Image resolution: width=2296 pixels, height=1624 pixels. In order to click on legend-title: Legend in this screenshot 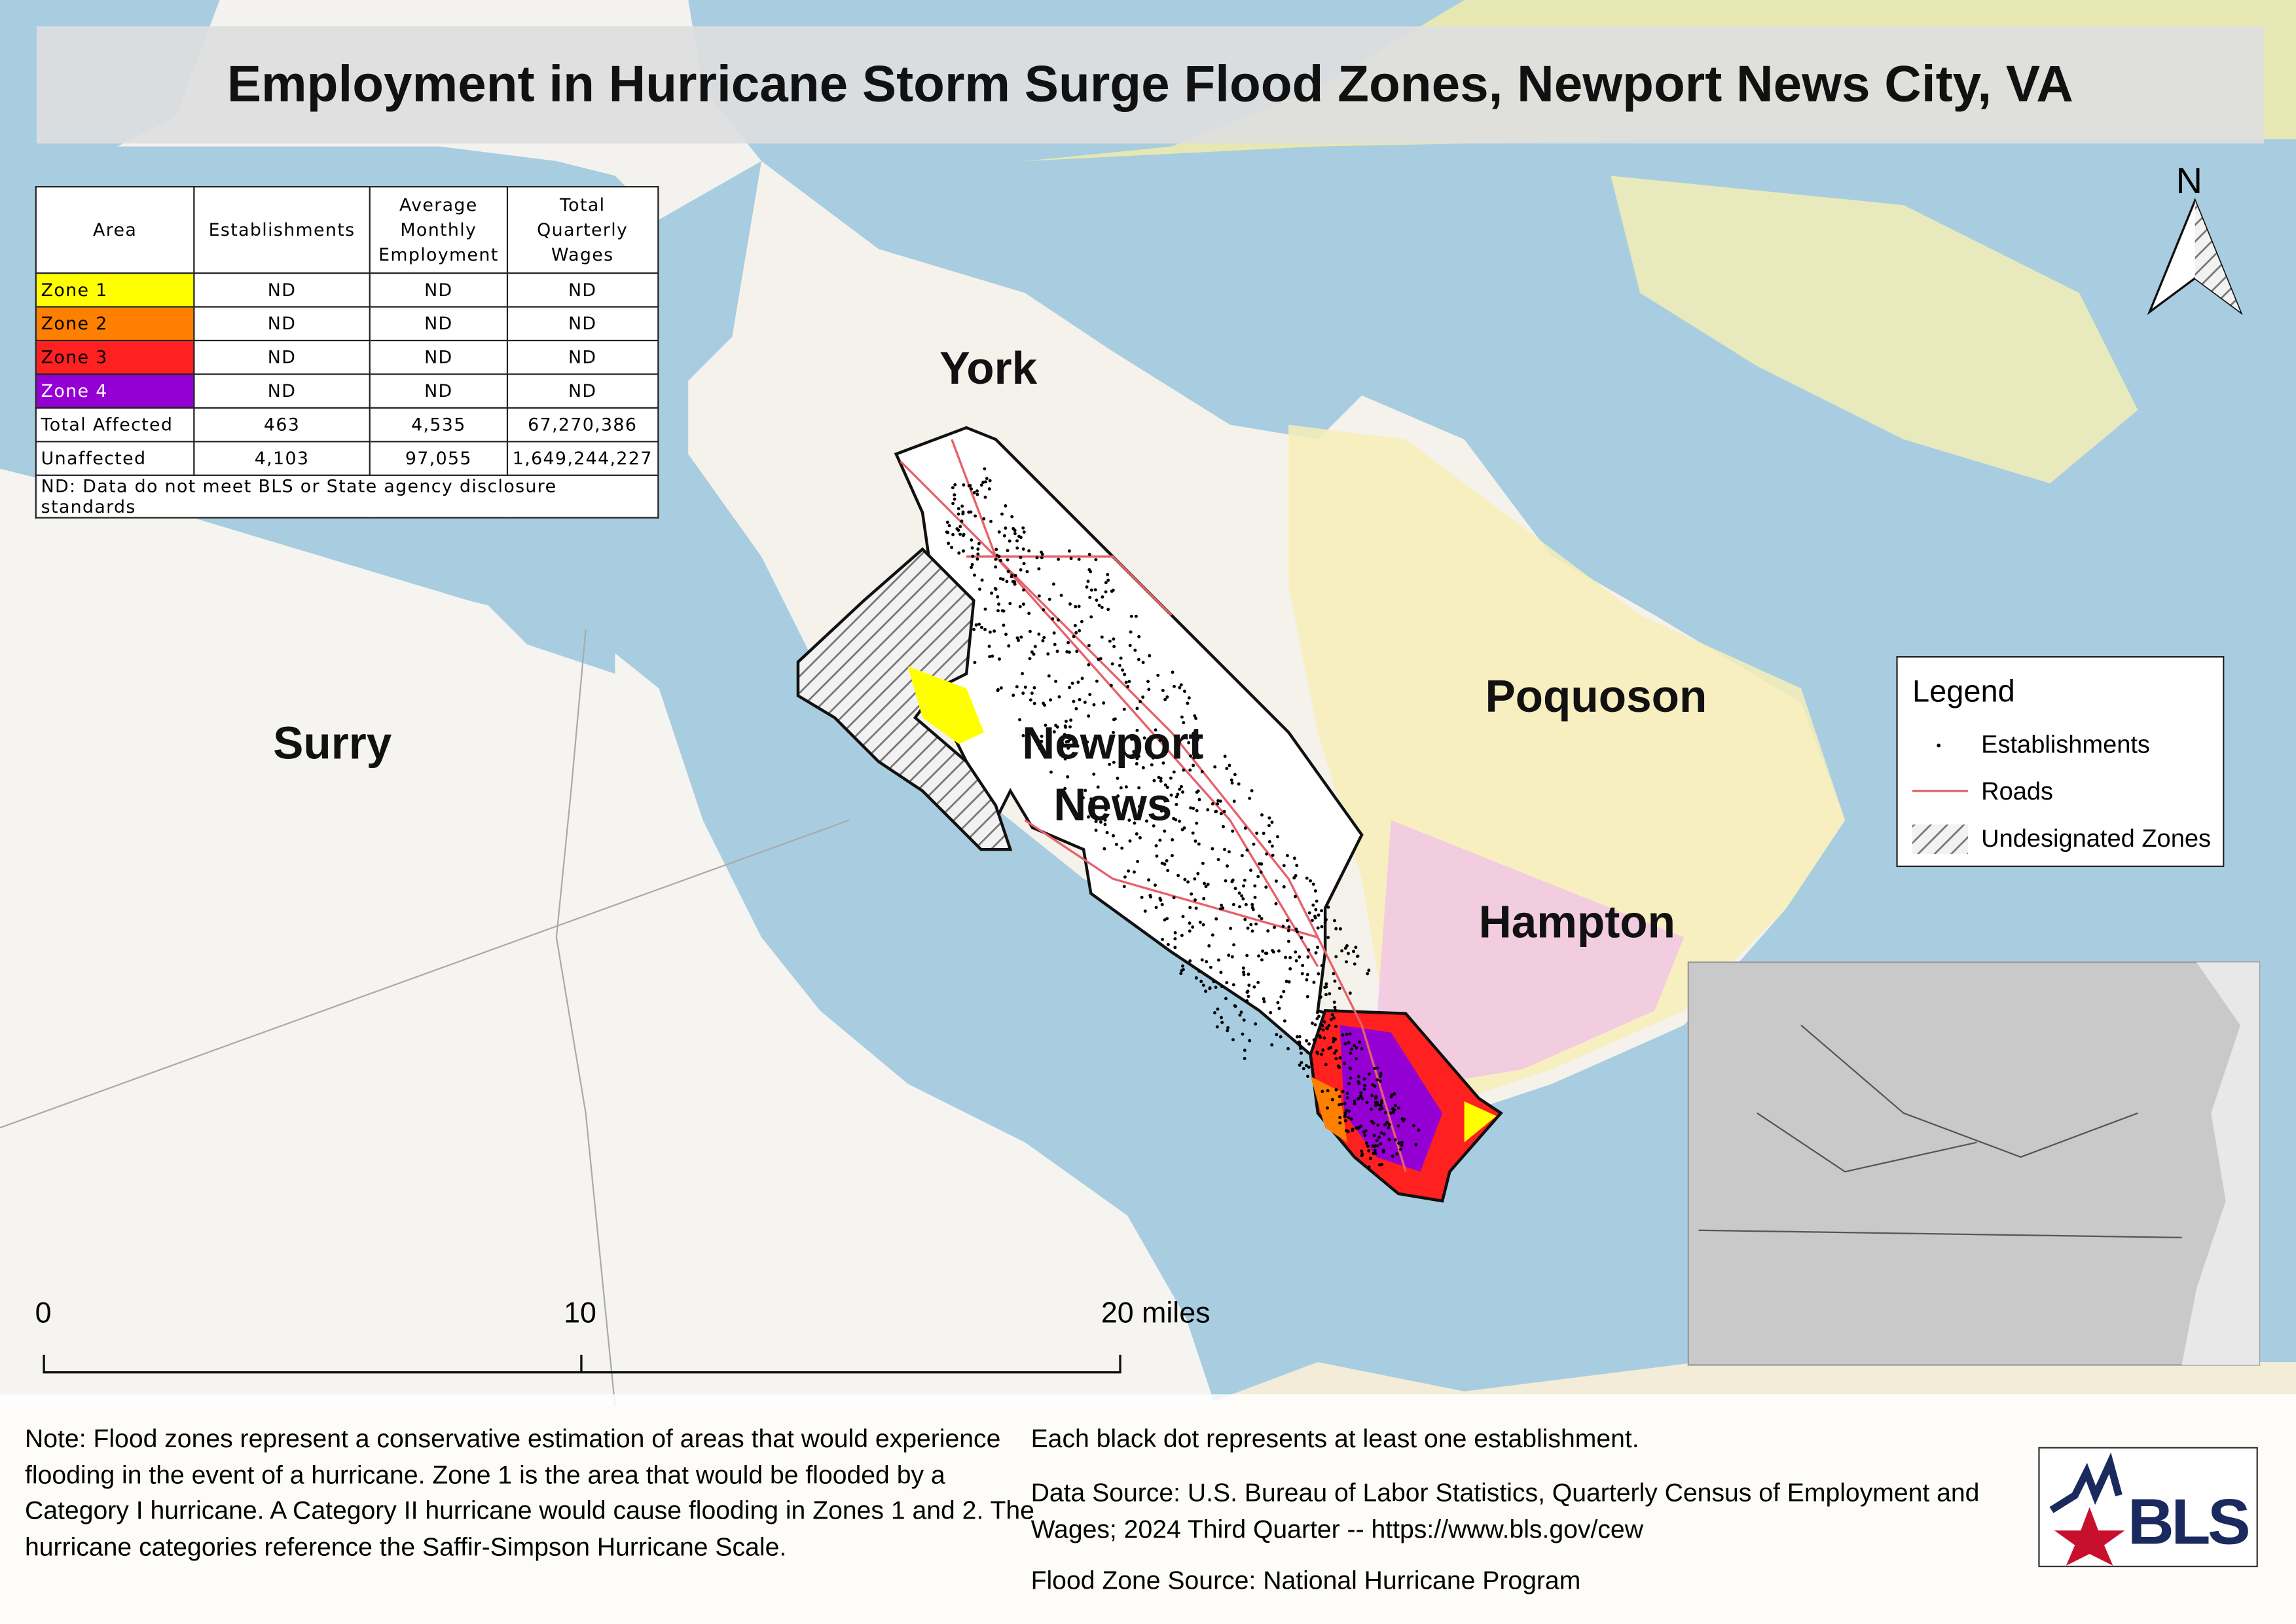, I will do `click(1963, 692)`.